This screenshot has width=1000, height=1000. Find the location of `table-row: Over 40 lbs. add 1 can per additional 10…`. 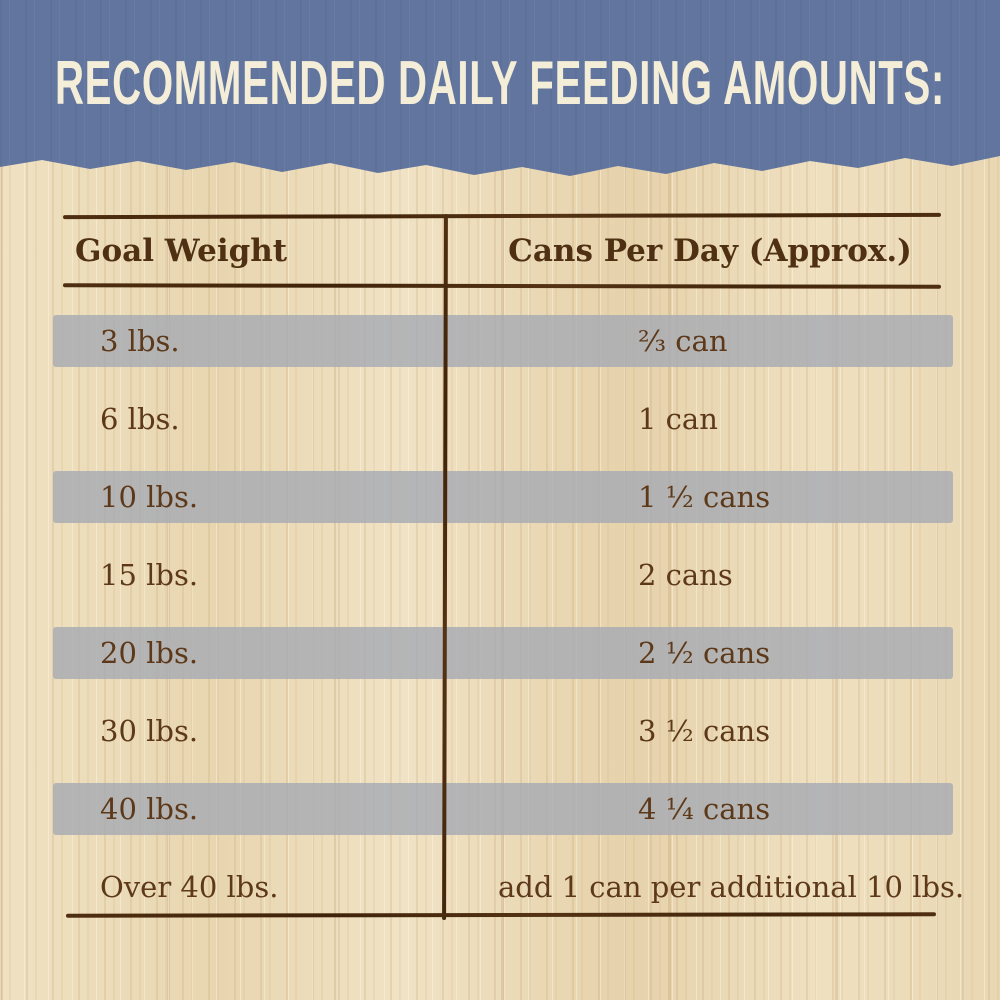

table-row: Over 40 lbs. add 1 can per additional 10… is located at coordinates (509, 887).